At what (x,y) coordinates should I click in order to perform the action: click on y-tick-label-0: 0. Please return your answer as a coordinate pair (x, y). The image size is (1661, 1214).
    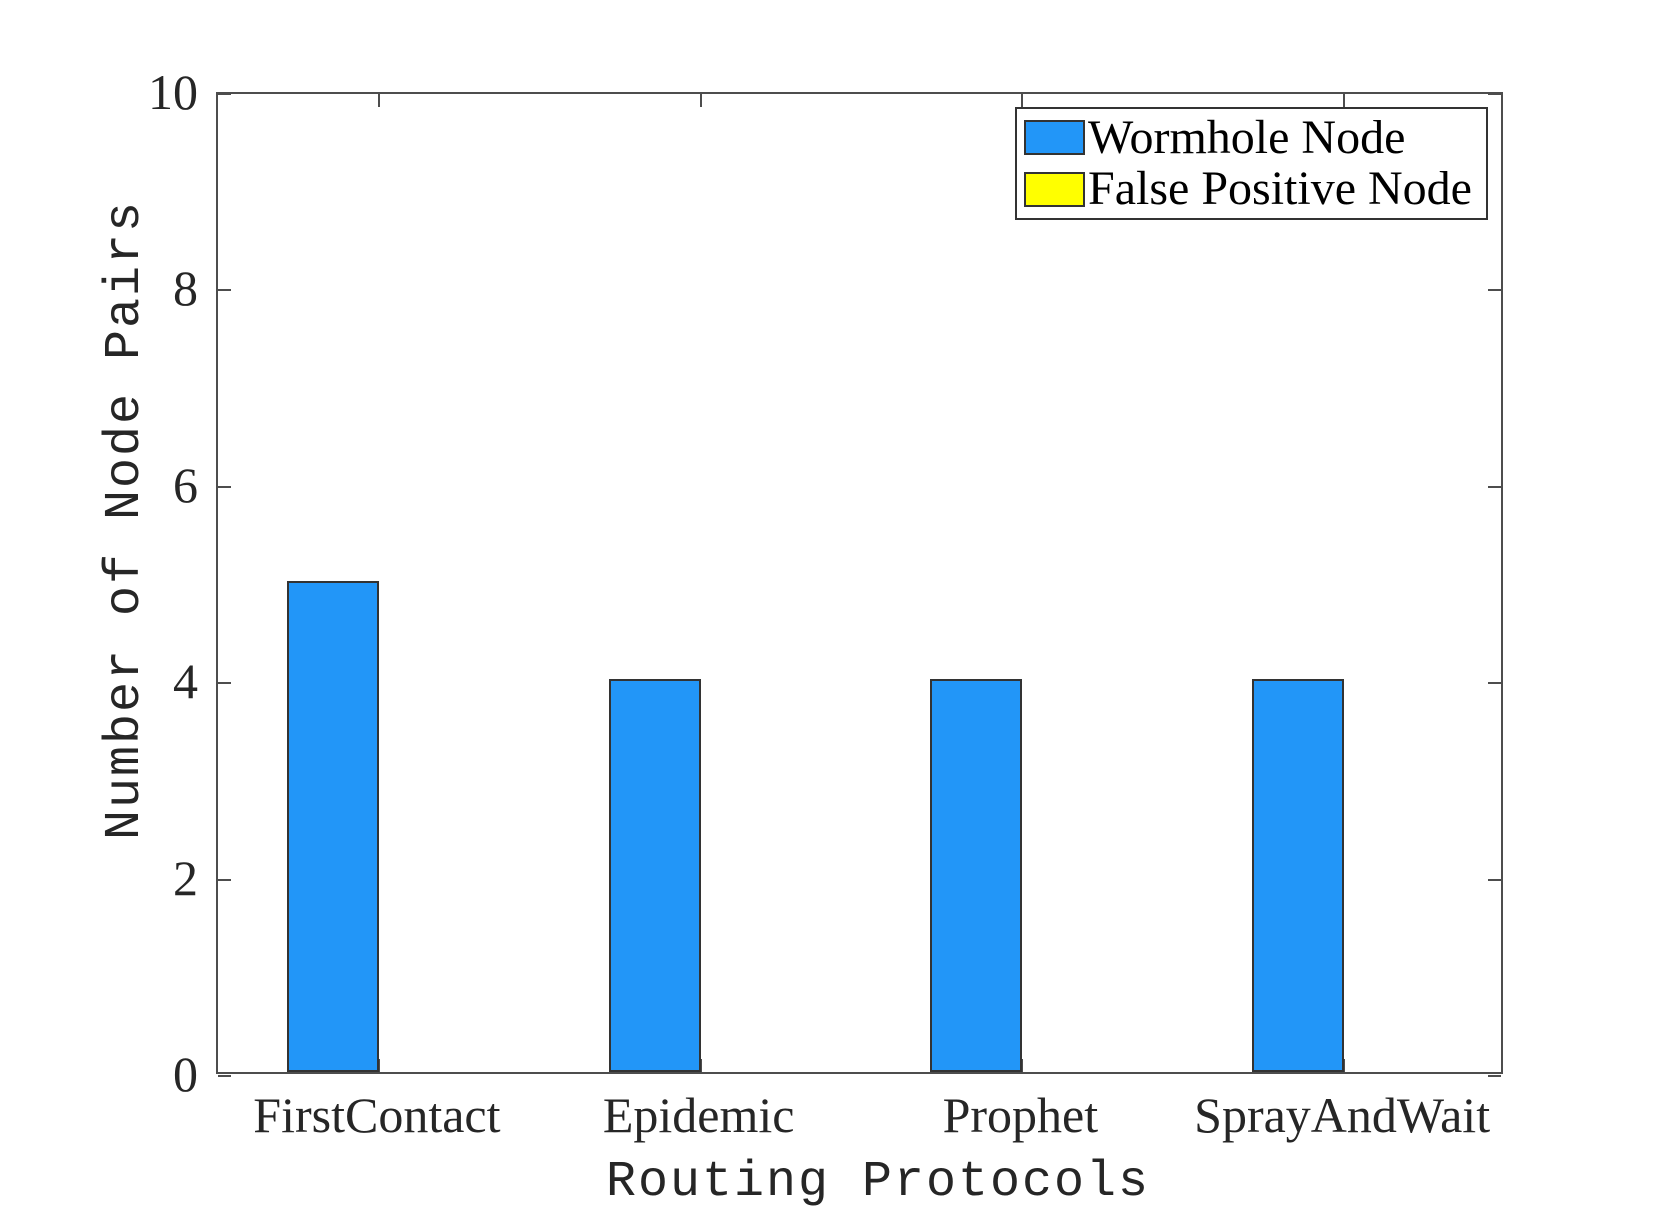
    Looking at the image, I should click on (185, 1074).